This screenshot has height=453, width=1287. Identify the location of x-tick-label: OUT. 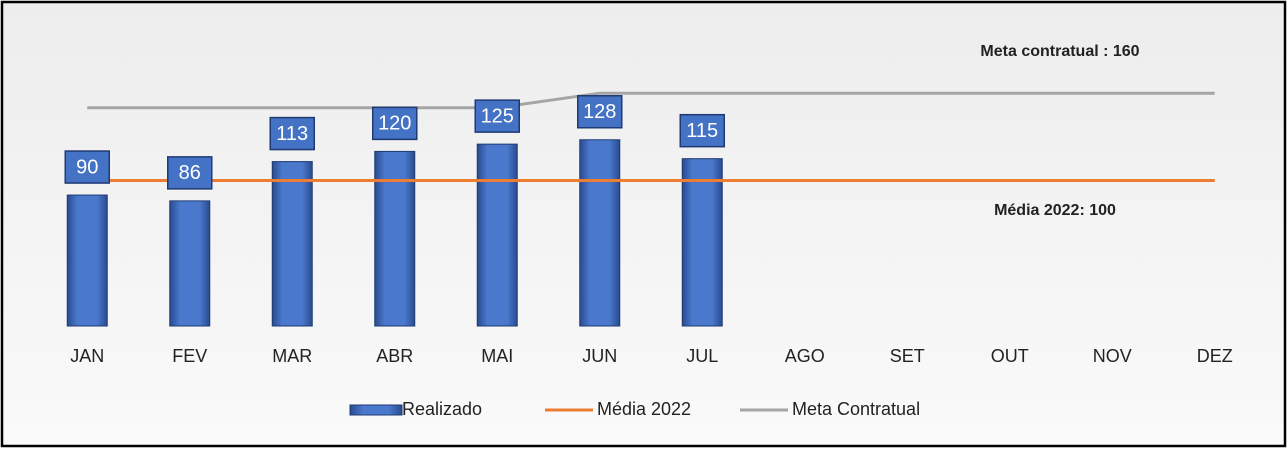
(1010, 356).